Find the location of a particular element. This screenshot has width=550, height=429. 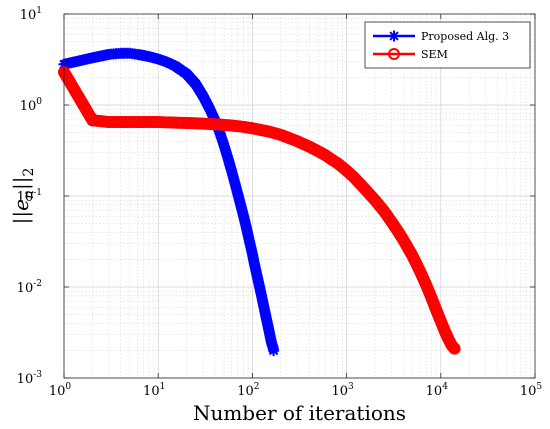

legend-item: SEM is located at coordinates (410, 54).